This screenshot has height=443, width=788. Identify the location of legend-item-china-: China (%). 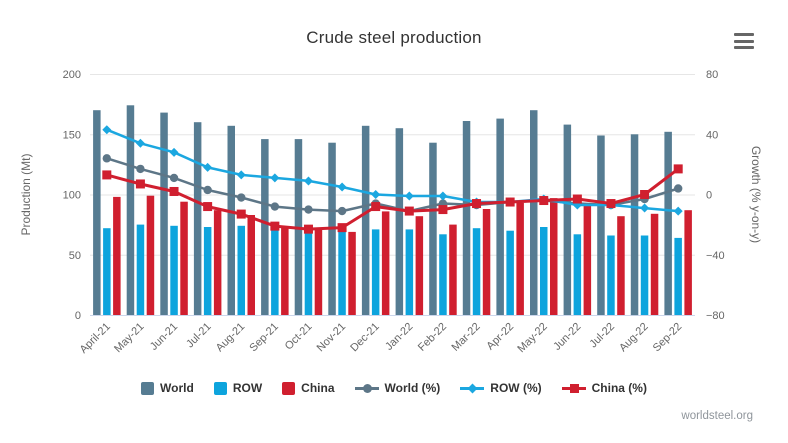
(604, 388).